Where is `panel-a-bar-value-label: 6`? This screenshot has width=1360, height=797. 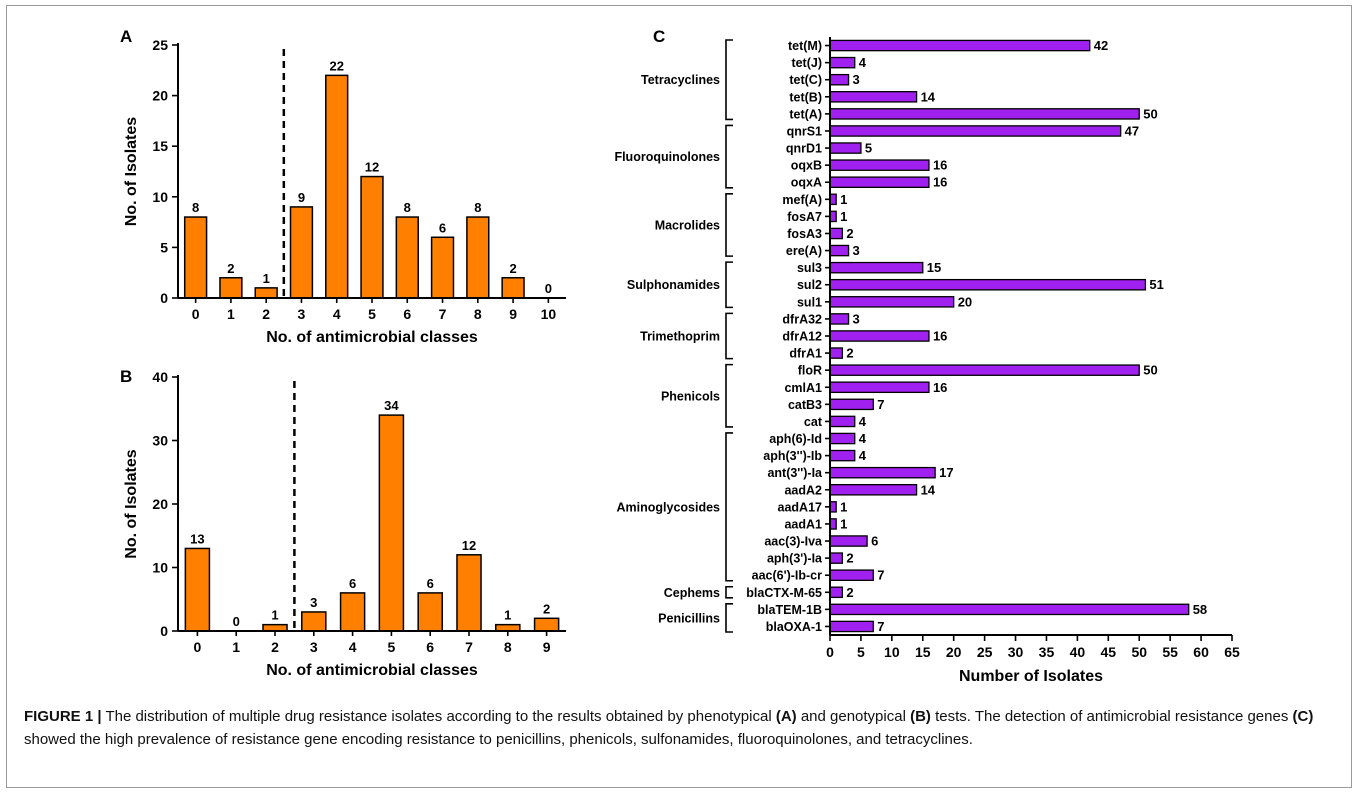
panel-a-bar-value-label: 6 is located at coordinates (442, 227).